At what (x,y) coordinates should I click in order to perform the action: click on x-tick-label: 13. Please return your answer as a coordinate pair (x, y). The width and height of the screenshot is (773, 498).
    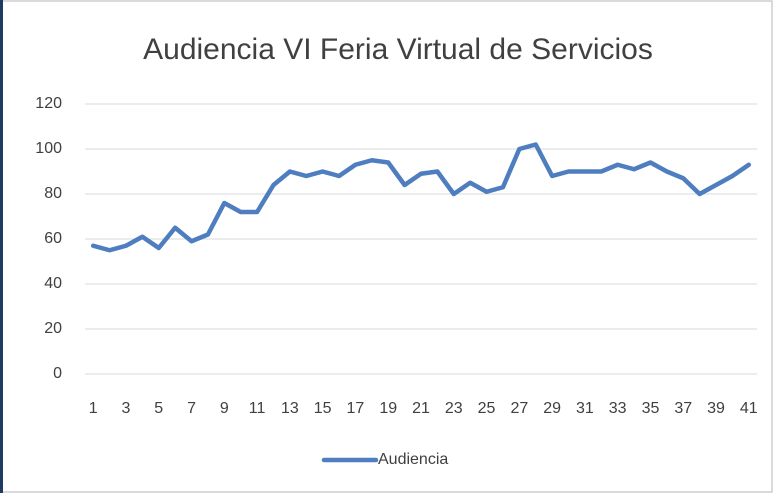
    Looking at the image, I should click on (290, 408).